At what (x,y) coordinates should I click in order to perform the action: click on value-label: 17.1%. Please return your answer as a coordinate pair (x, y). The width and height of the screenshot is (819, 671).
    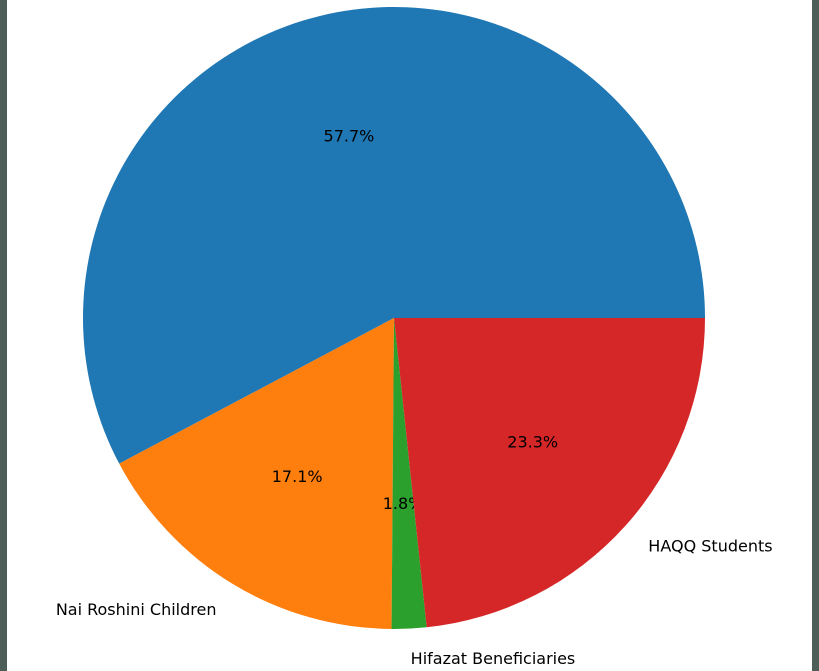
    Looking at the image, I should click on (297, 476).